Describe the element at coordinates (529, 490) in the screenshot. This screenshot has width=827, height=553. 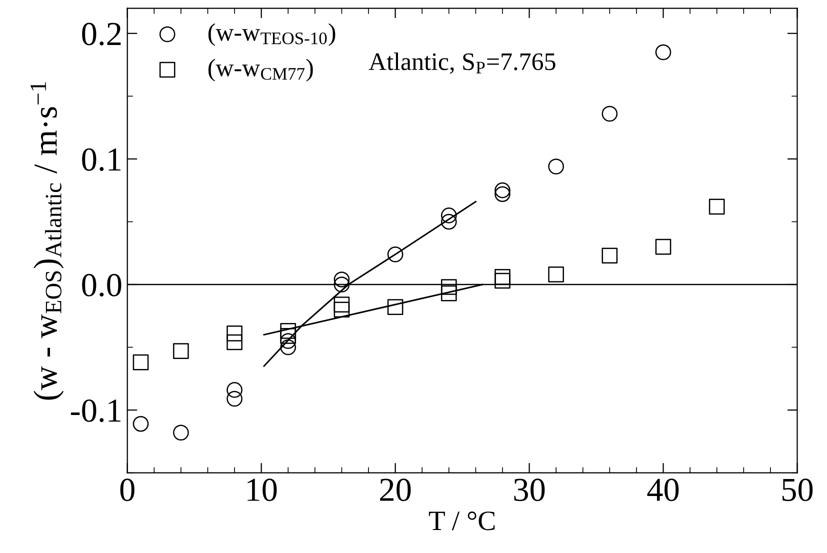
I see `x-tick-label: 30` at that location.